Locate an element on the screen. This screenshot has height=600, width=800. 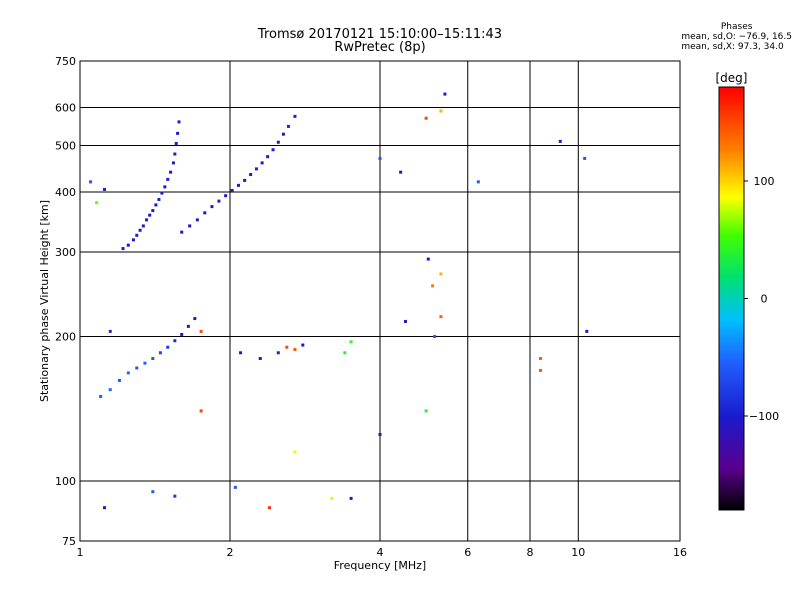
colorbar-tick-label: −100 is located at coordinates (764, 416).